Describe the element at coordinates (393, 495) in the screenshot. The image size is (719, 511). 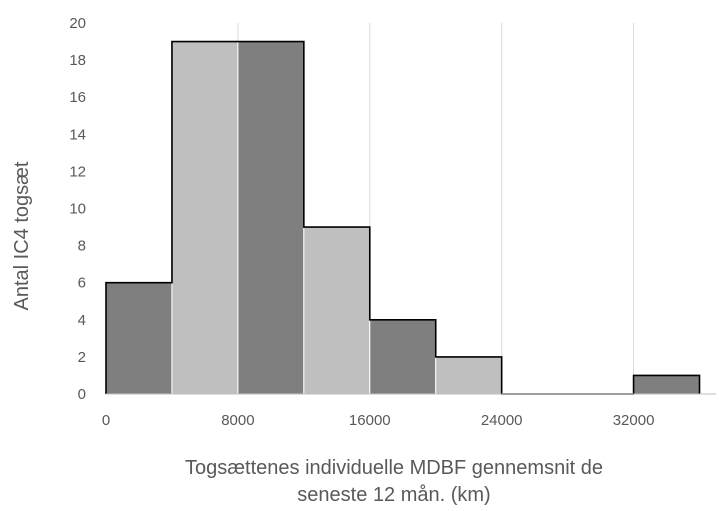
I see `x-axis-title-line-2: seneste 12 mån. (km)` at that location.